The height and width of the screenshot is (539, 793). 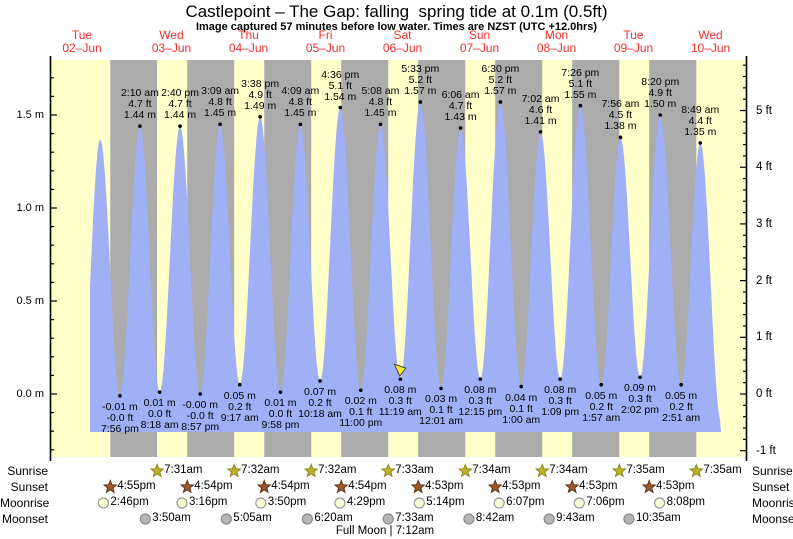 What do you see at coordinates (160, 414) in the screenshot?
I see `low-tide-annotation: 0.01 m 0.0 ft 8:18 am` at bounding box center [160, 414].